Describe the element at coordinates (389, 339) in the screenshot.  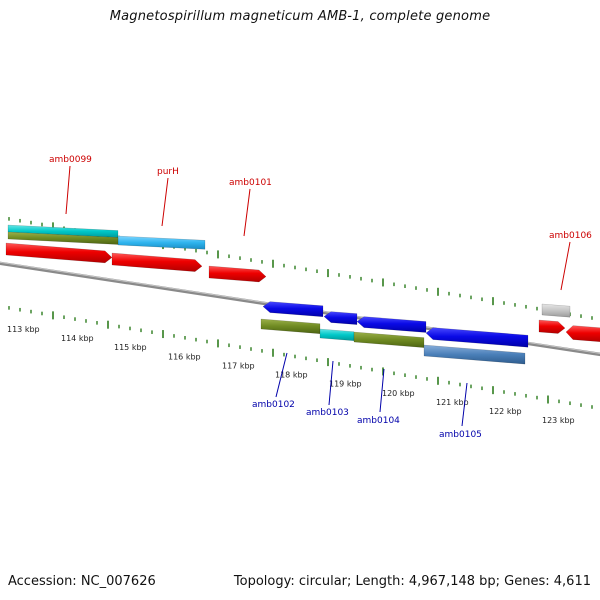
I see `feature-olive-amb0104` at that location.